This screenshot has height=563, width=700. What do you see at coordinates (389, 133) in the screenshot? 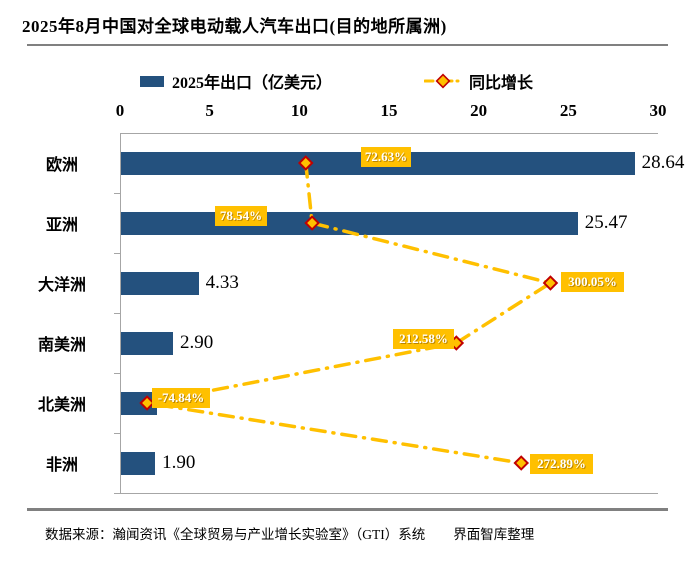
I see `x-axis-line-top` at bounding box center [389, 133].